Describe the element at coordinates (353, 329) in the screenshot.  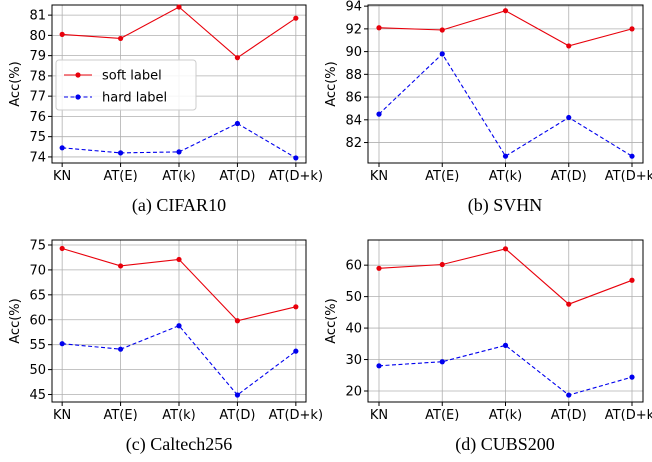
I see `y-tick-label: 40` at that location.